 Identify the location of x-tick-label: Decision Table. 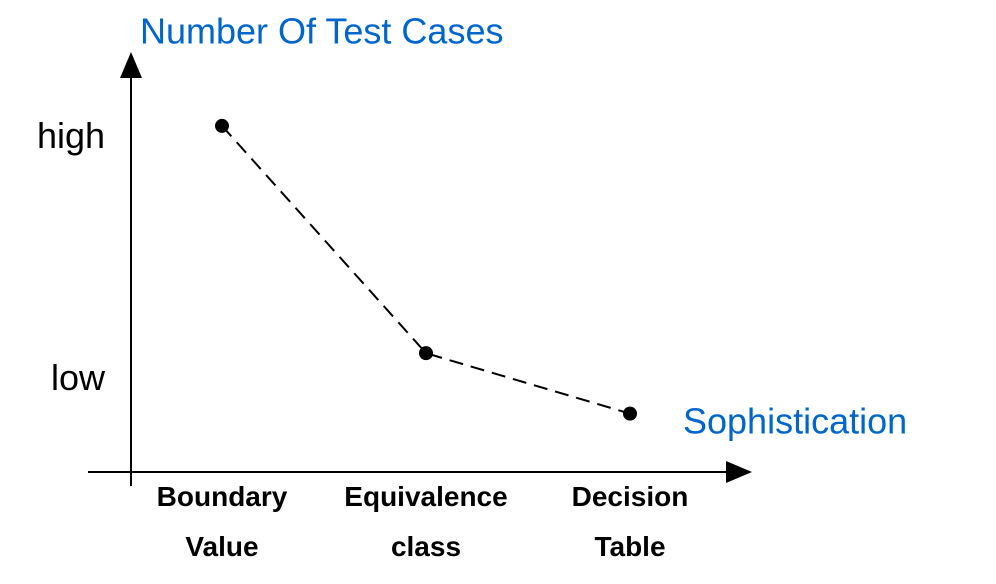
(630, 521).